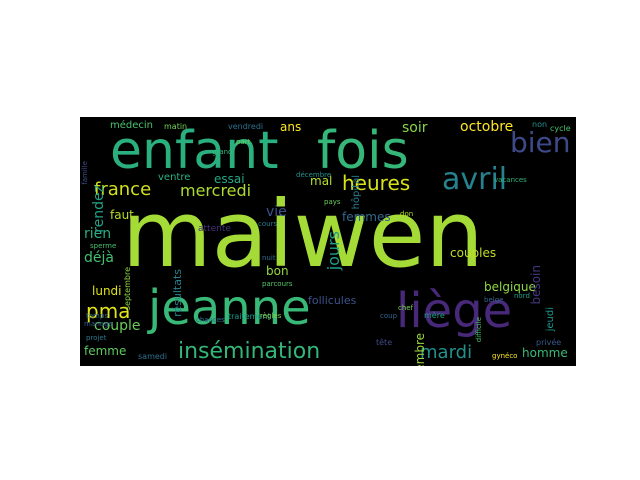  I want to click on cloud-word: médecin, so click(132, 125).